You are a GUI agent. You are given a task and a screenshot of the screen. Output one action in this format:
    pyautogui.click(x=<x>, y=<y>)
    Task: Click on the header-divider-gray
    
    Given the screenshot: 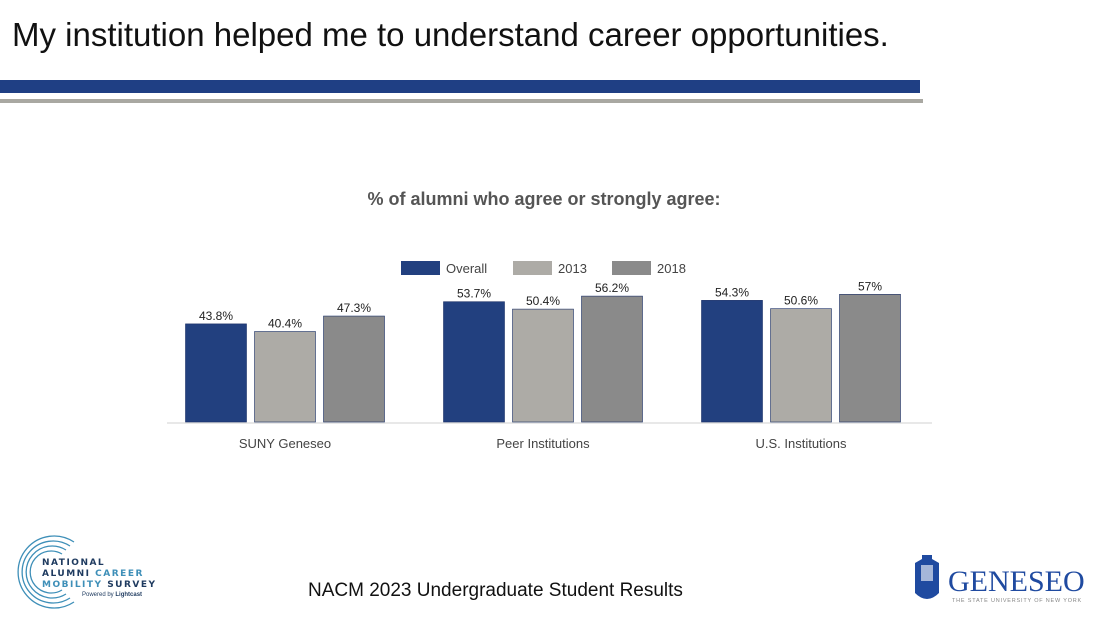 What is the action you would take?
    pyautogui.click(x=461, y=101)
    